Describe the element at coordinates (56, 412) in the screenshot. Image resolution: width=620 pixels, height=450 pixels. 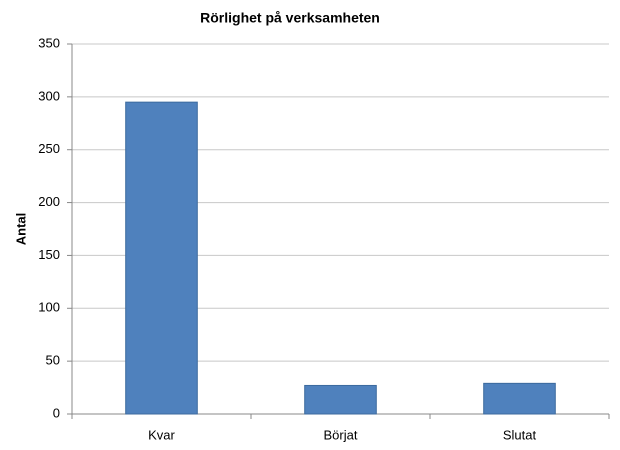
I see `y-tick-label: 0` at that location.